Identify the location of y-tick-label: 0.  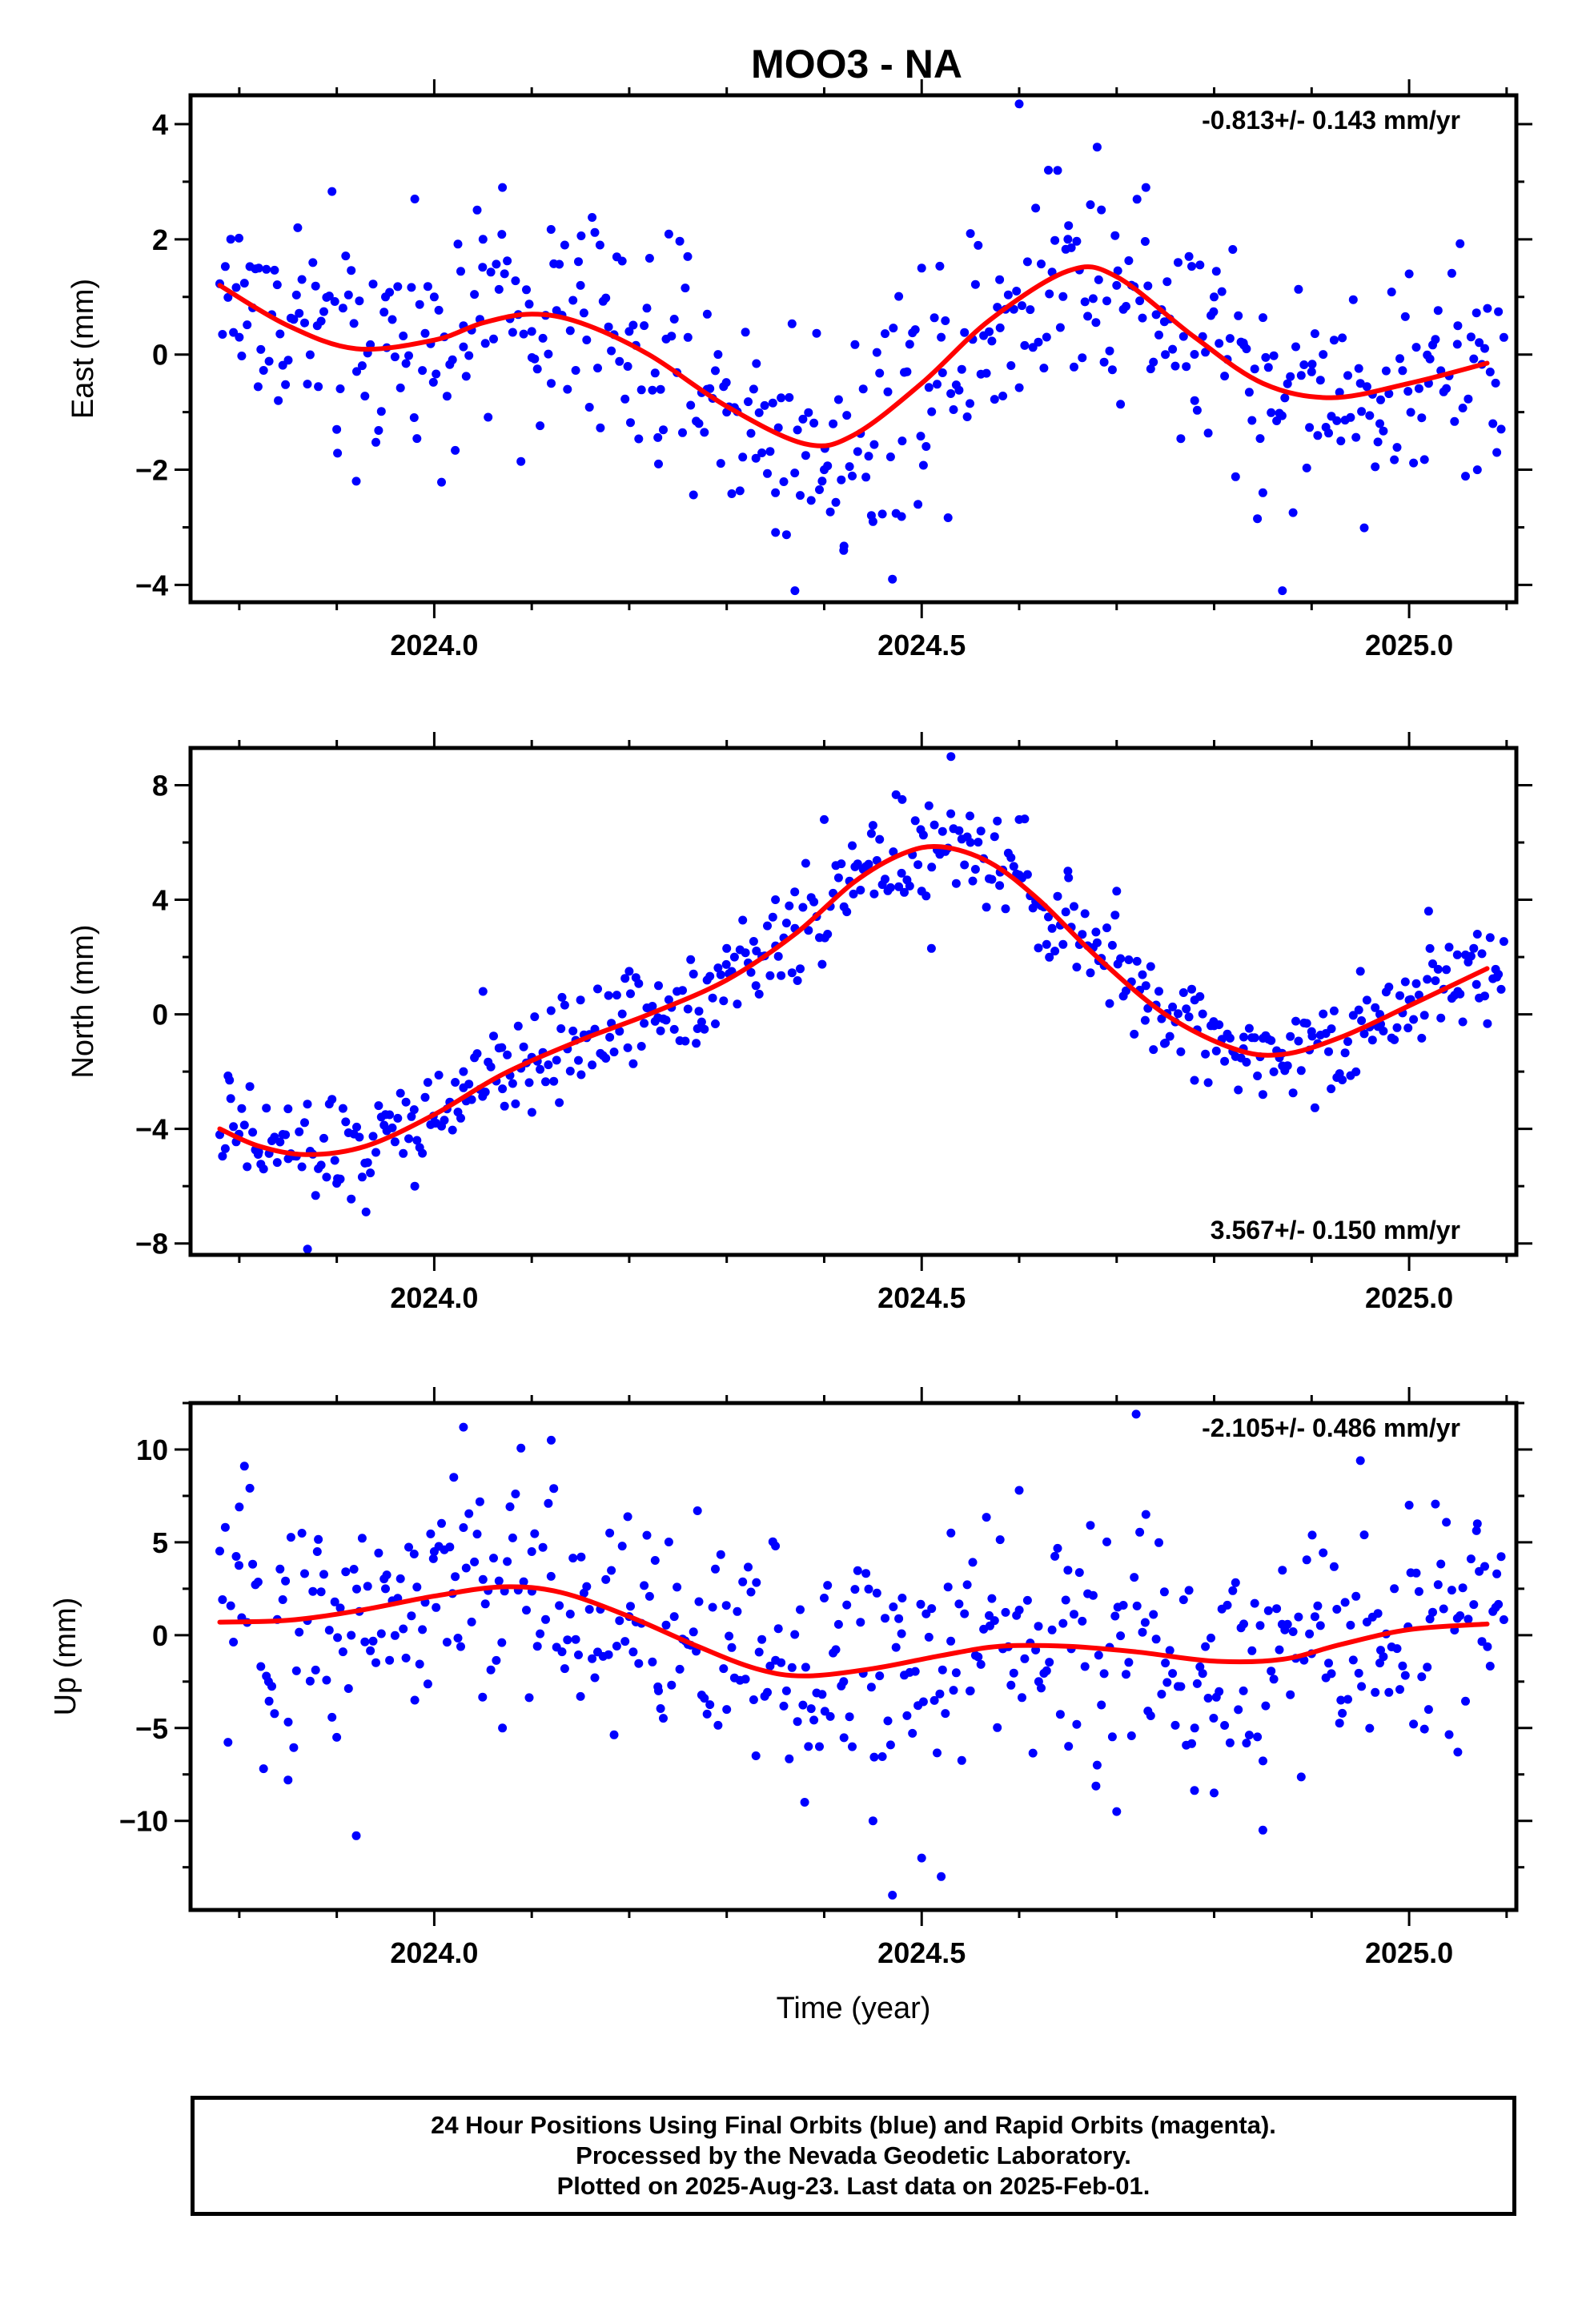
(160, 356).